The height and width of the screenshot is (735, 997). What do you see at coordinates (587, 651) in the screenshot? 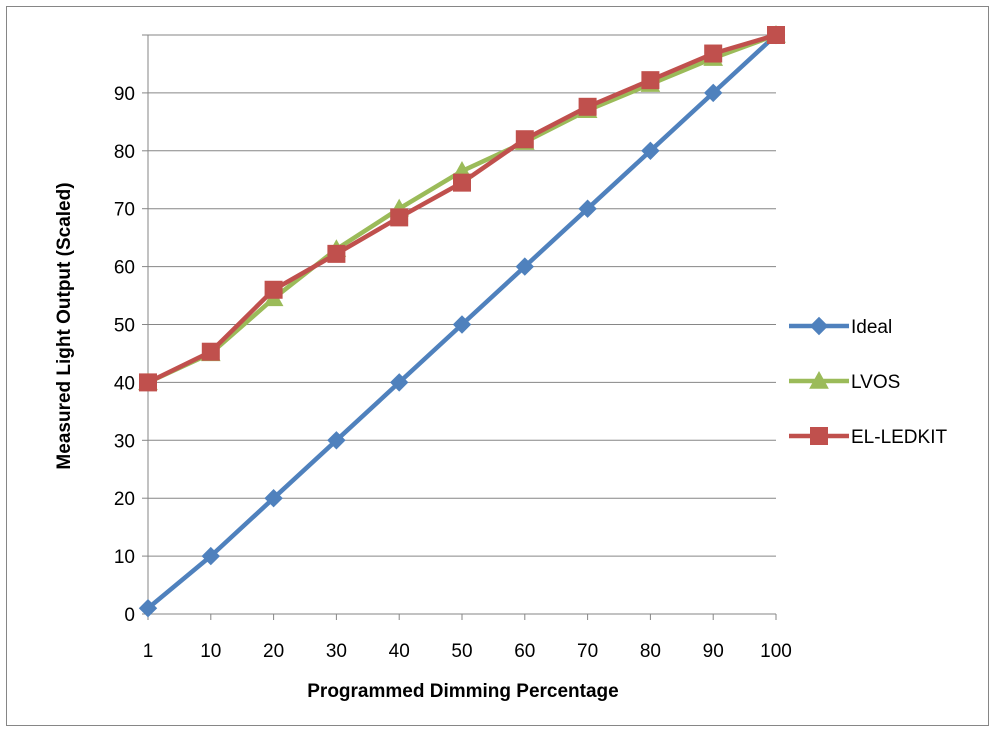
I see `x-tick-label: 70` at bounding box center [587, 651].